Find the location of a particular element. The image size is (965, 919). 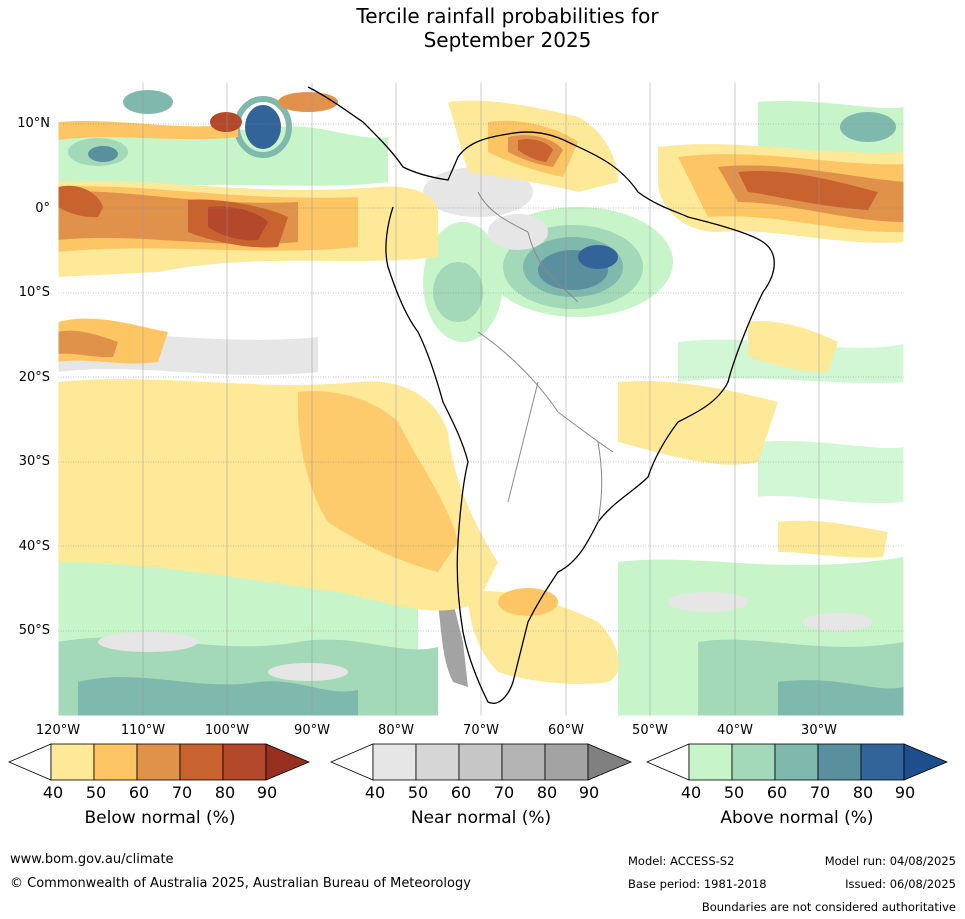

issued-text: Issued: 06/08/2025 is located at coordinates (900, 884).